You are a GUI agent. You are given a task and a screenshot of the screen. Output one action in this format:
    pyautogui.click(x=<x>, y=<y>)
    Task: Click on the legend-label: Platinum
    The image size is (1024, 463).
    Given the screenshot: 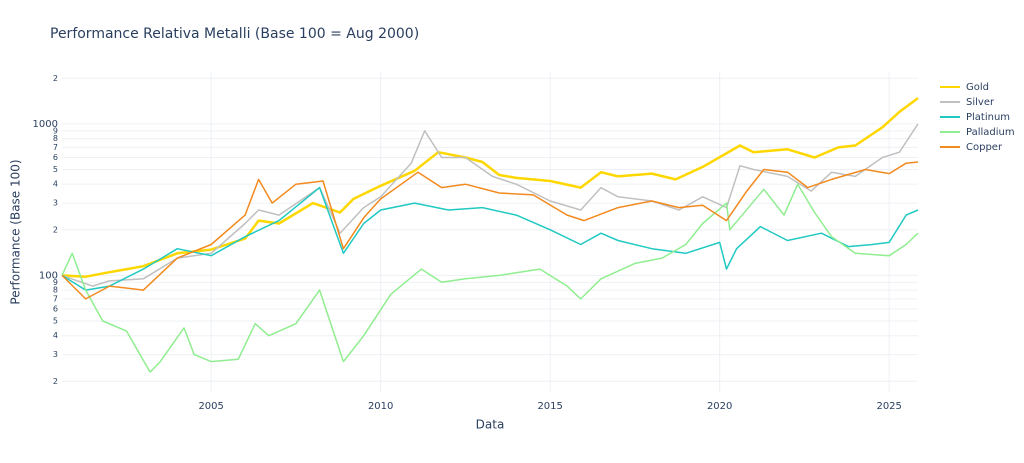 What is the action you would take?
    pyautogui.click(x=988, y=117)
    